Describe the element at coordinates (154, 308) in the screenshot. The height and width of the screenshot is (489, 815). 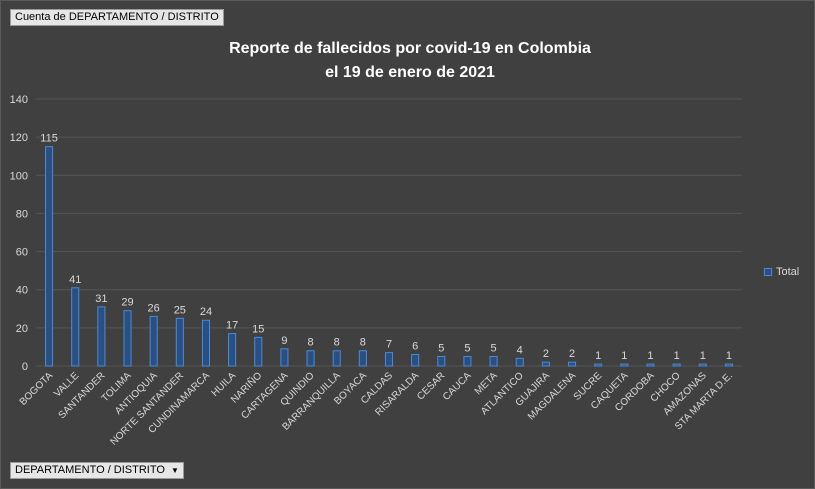
I see `data-label: 26` at that location.